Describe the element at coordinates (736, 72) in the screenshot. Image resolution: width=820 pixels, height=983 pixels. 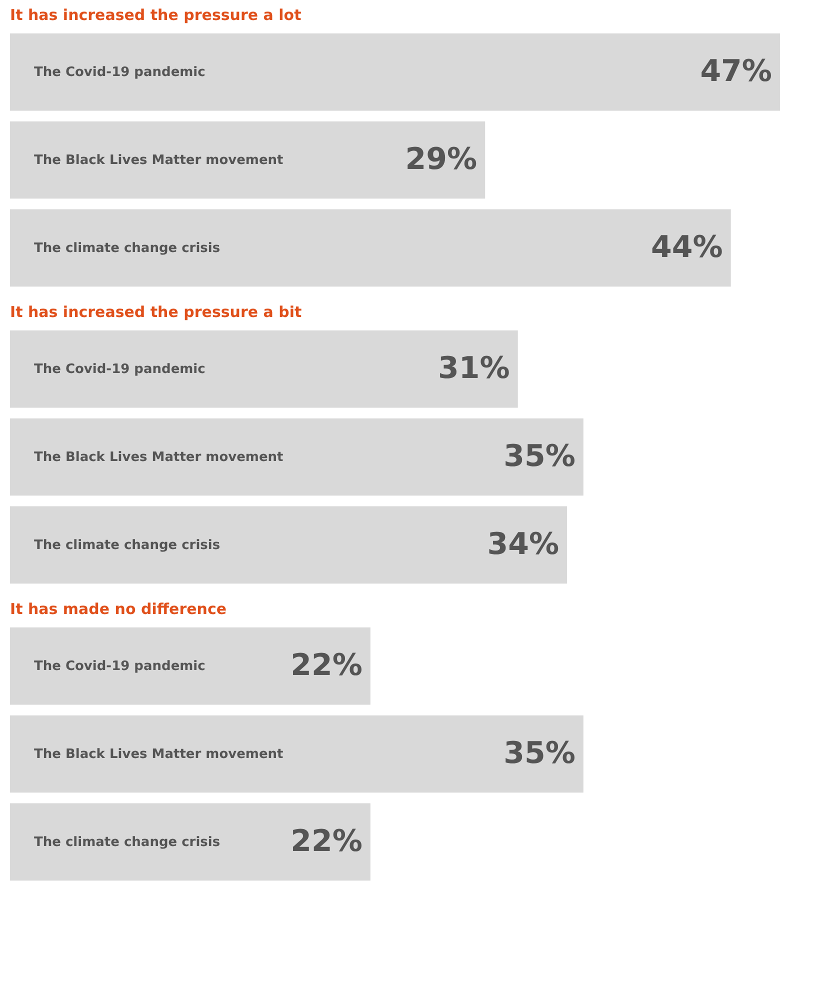
I see `data-label: 47%` at that location.